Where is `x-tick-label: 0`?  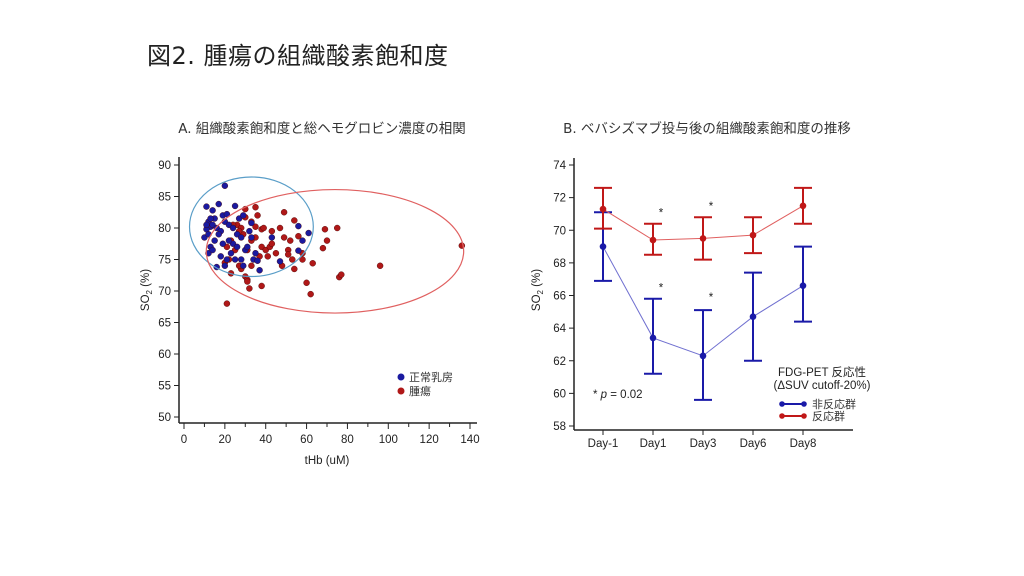
x-tick-label: 0 is located at coordinates (184, 440).